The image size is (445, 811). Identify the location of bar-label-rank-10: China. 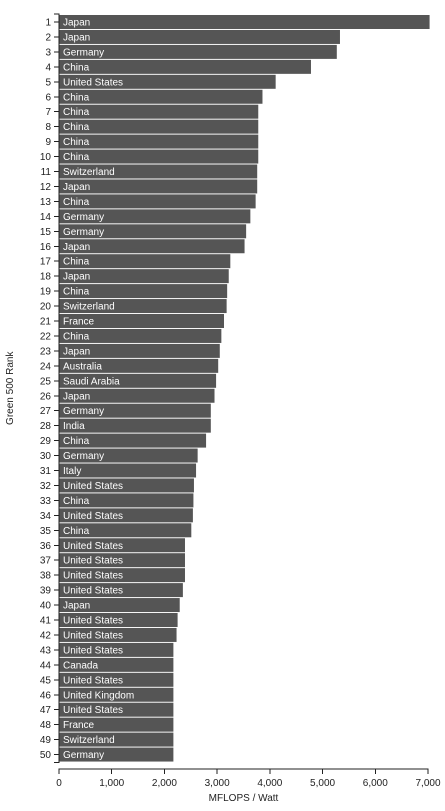
(76, 157).